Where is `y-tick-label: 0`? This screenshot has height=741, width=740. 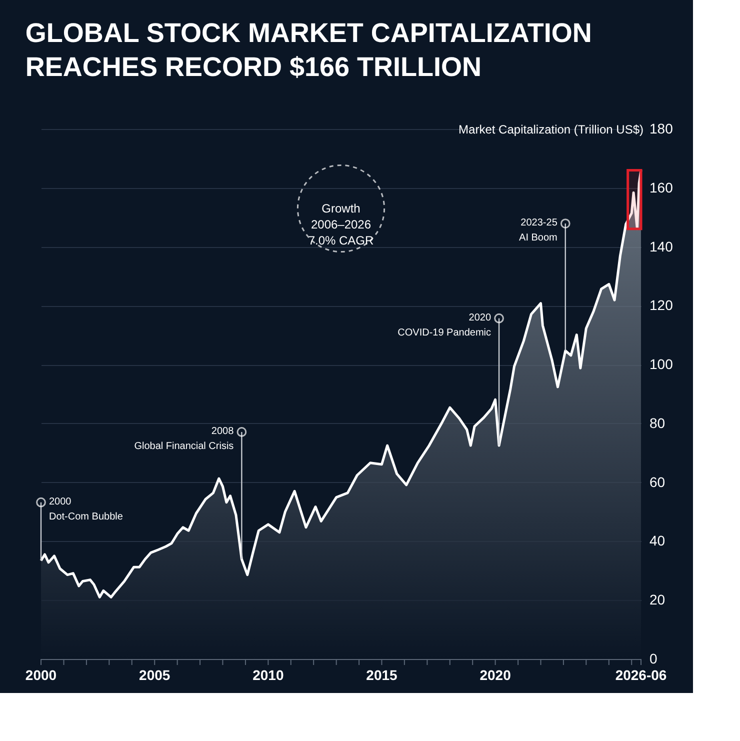 y-tick-label: 0 is located at coordinates (654, 658).